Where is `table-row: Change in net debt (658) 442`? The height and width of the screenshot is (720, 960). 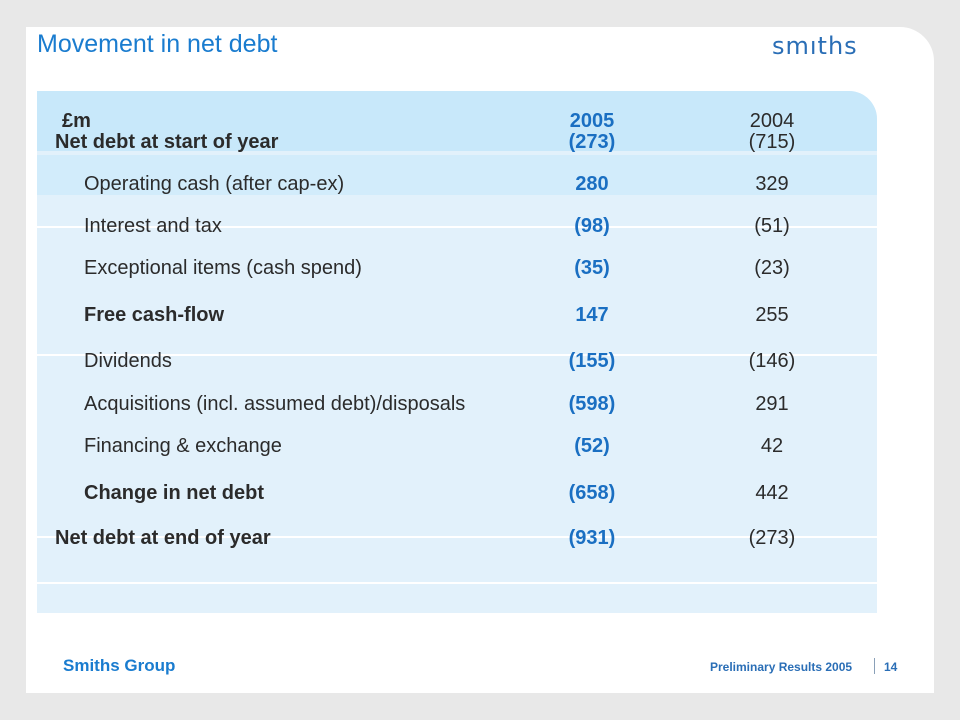 table-row: Change in net debt (658) 442 is located at coordinates (457, 493).